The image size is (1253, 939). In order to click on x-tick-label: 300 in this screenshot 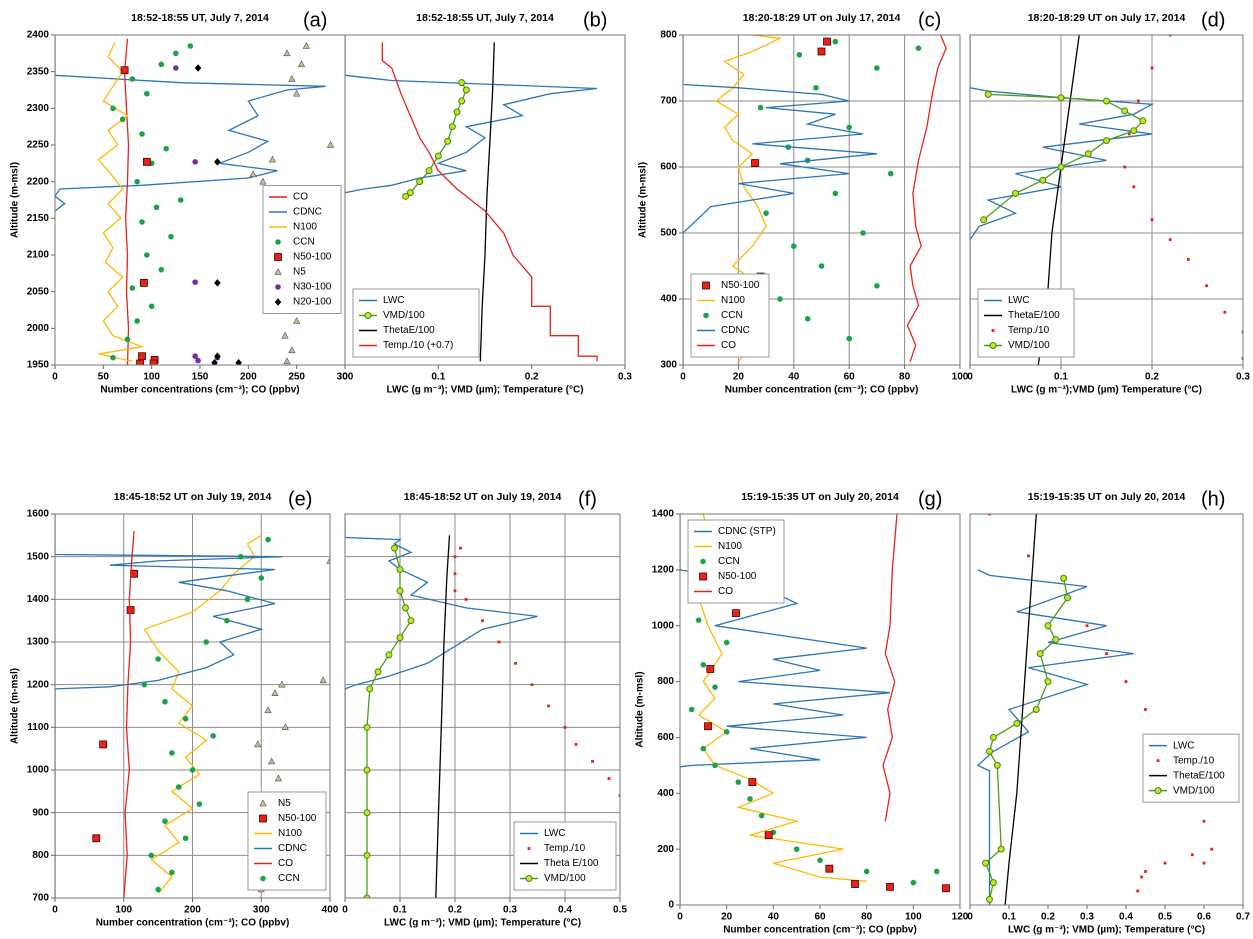, I will do `click(345, 377)`.